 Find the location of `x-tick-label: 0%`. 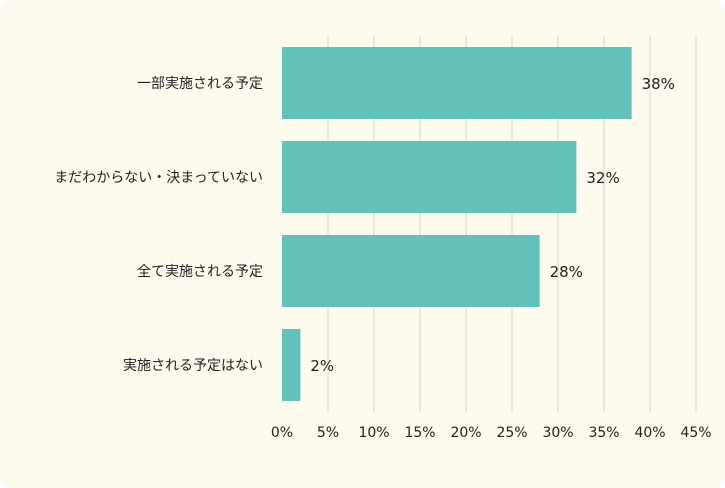

x-tick-label: 0% is located at coordinates (282, 433).